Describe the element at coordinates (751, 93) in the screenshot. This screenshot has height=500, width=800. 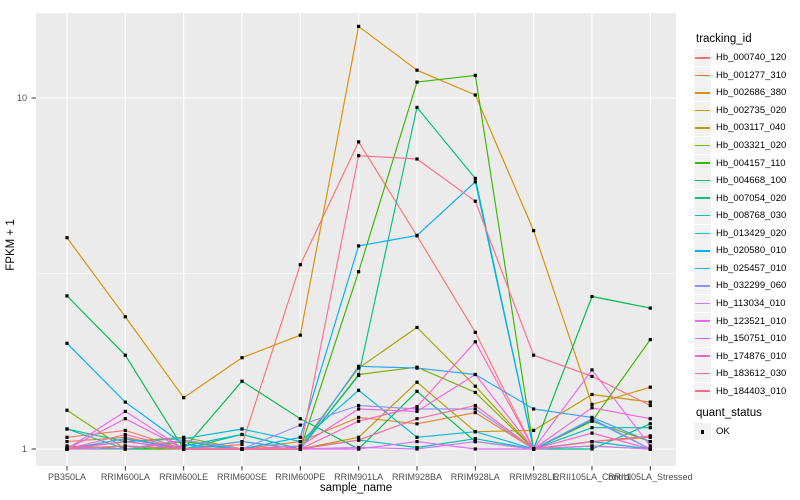
I see `legend-item-label: Hb_002686_380` at that location.